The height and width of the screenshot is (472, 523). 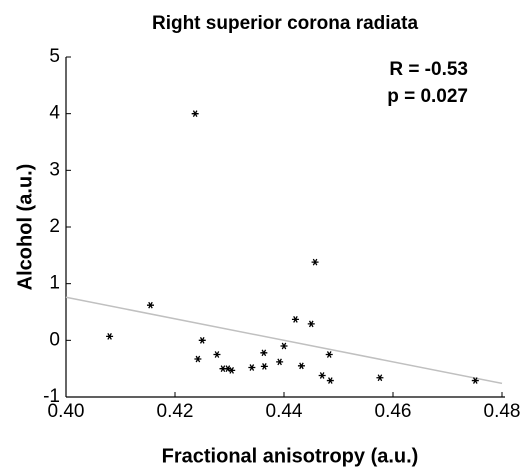 What do you see at coordinates (427, 96) in the screenshot?
I see `annotation: p = 0.027` at bounding box center [427, 96].